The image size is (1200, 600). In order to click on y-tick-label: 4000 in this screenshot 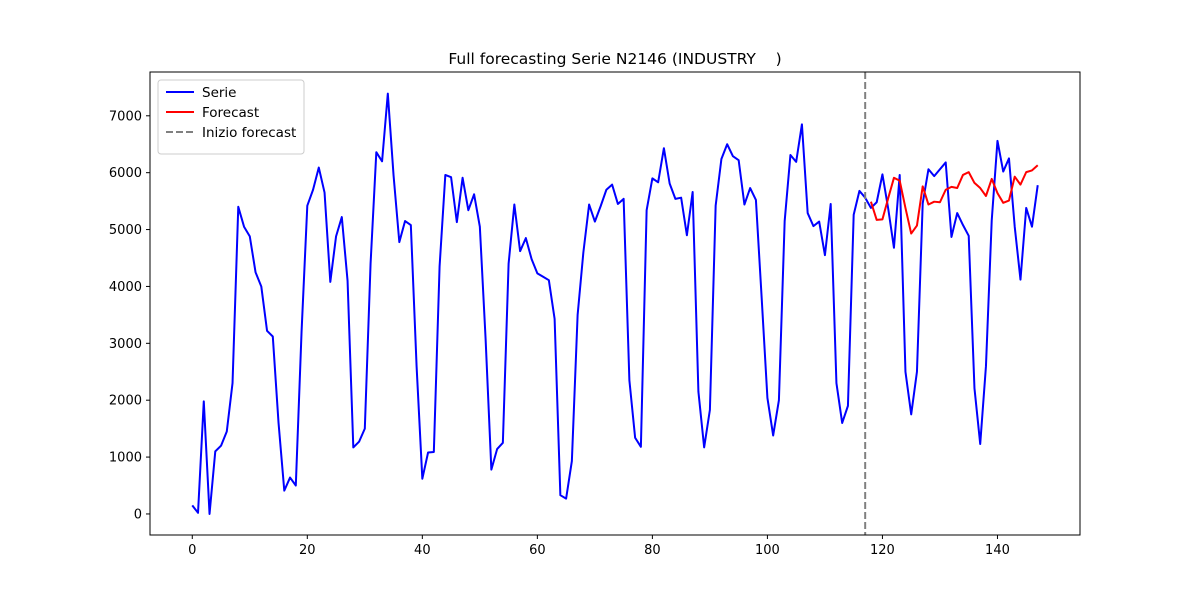, I will do `click(125, 287)`.